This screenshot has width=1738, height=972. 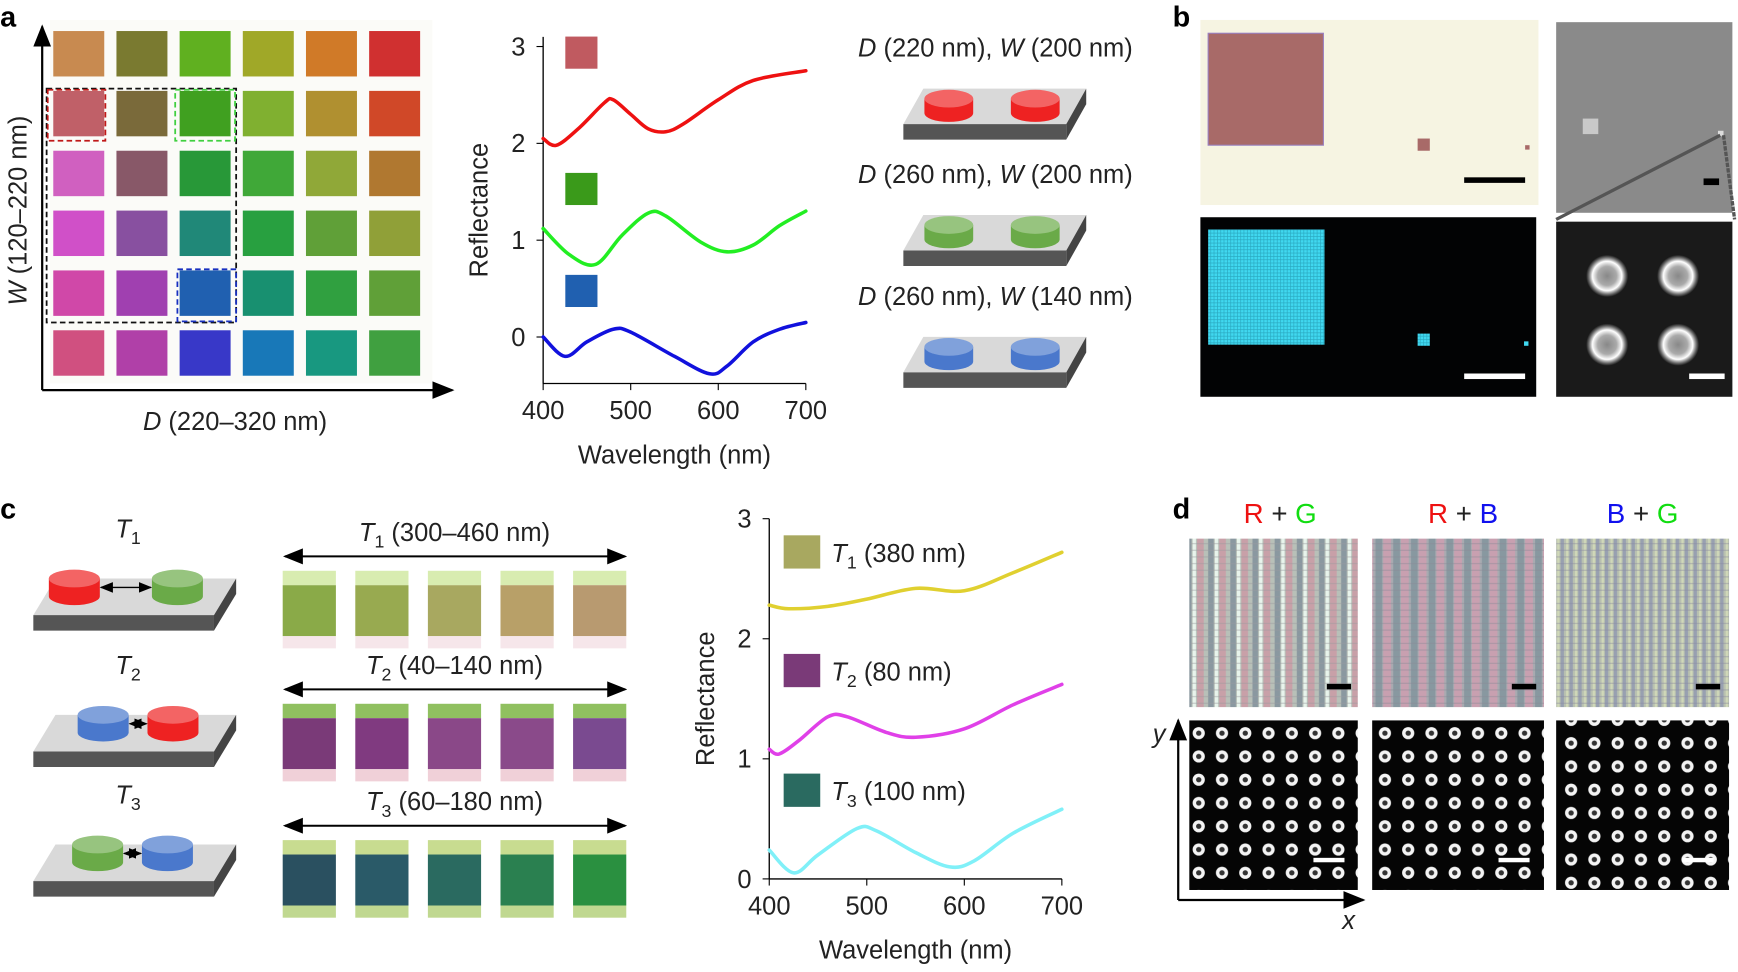 I want to click on range-label-part: (40–140 nm), so click(x=467, y=666).